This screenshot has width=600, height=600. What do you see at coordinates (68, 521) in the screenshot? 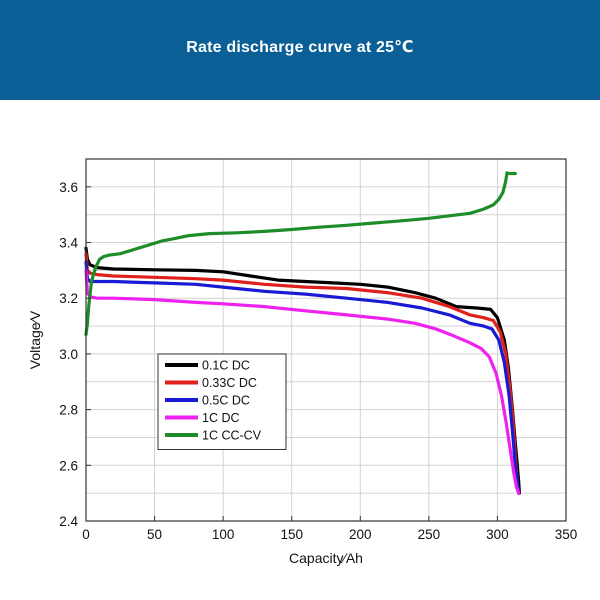
I see `y-tick-label: 2.4` at bounding box center [68, 521].